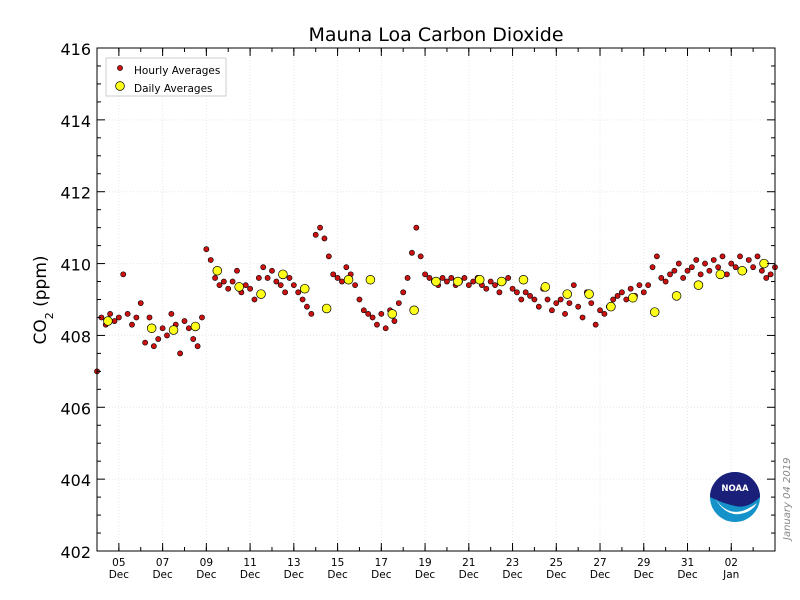 This screenshot has width=800, height=600. What do you see at coordinates (75, 265) in the screenshot?
I see `y-tick-label: 410` at bounding box center [75, 265].